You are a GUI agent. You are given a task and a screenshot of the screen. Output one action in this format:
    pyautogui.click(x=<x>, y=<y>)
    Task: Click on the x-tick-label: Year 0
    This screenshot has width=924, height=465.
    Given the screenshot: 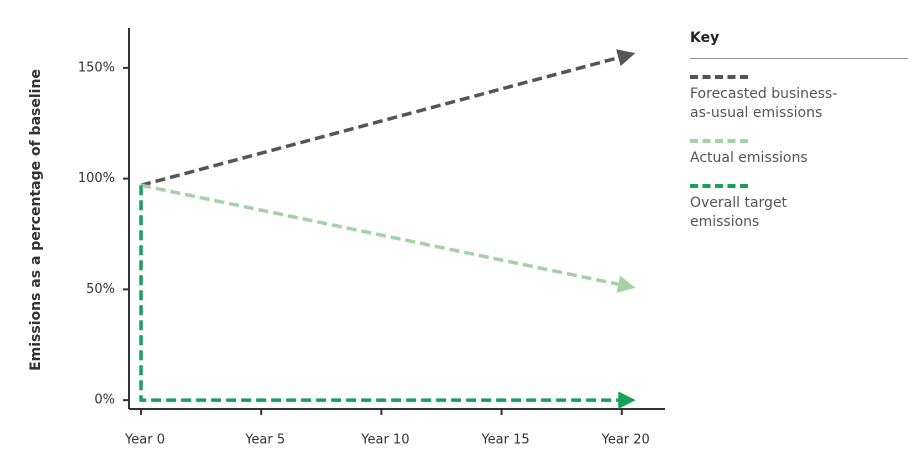 What is the action you would take?
    pyautogui.click(x=144, y=440)
    